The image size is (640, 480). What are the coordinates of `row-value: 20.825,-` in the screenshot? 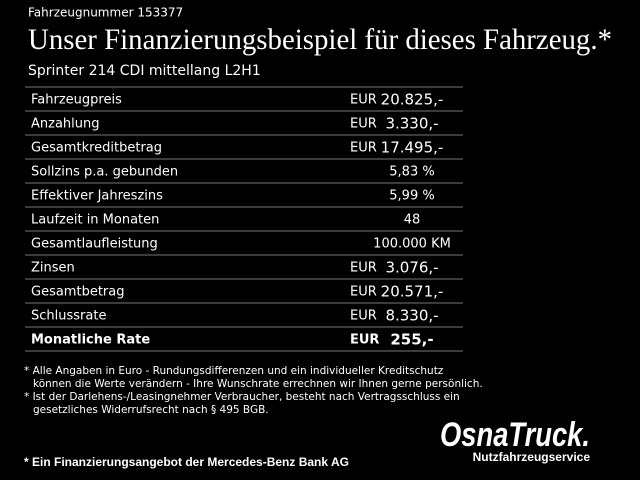 It's located at (412, 100).